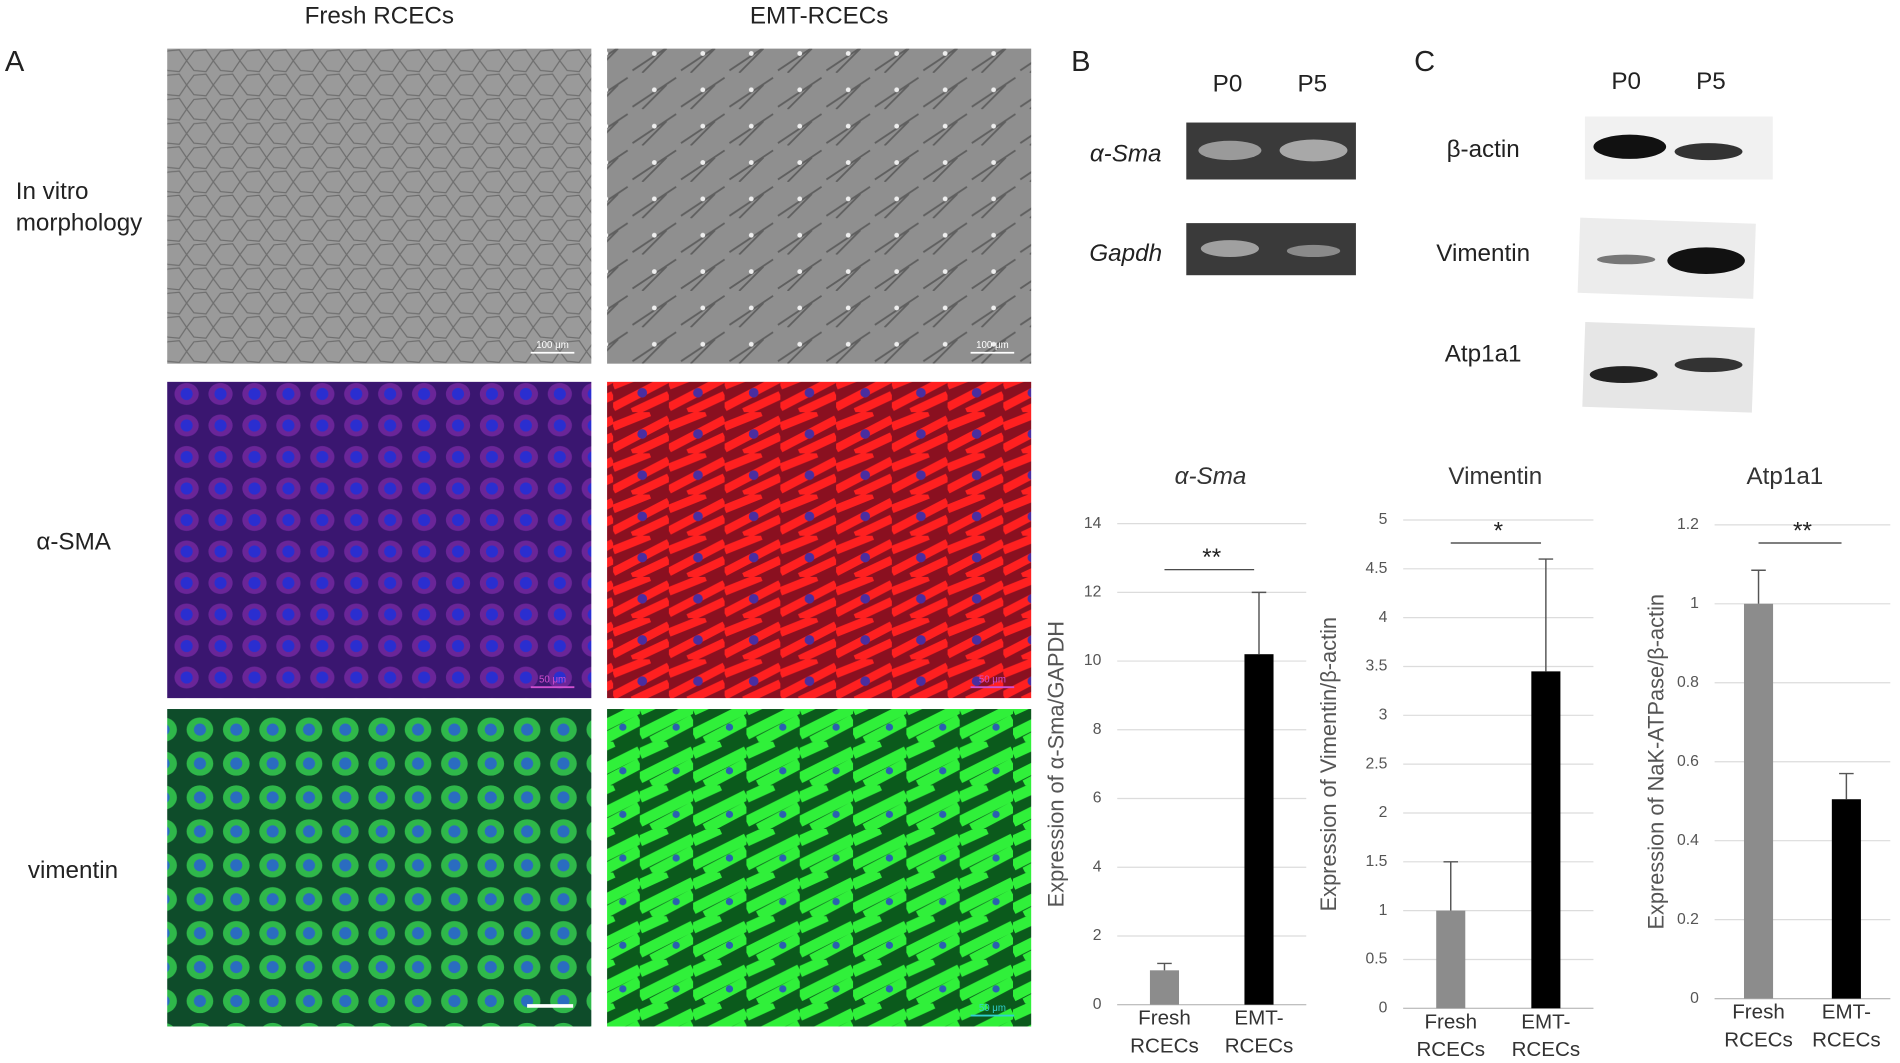 The width and height of the screenshot is (1900, 1063). I want to click on blots, so click(1675, 264).